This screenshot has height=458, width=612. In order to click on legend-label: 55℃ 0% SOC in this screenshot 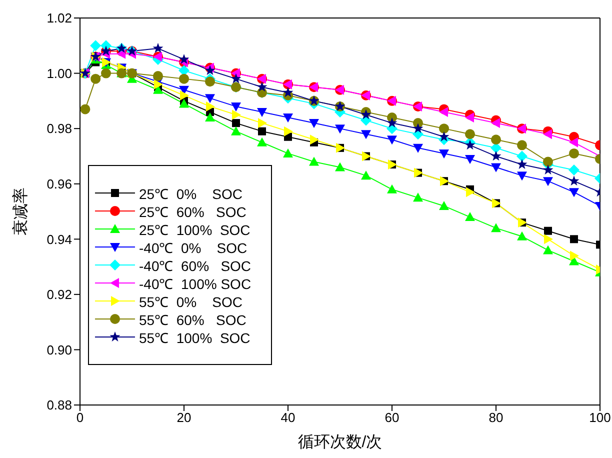, I will do `click(190, 301)`.